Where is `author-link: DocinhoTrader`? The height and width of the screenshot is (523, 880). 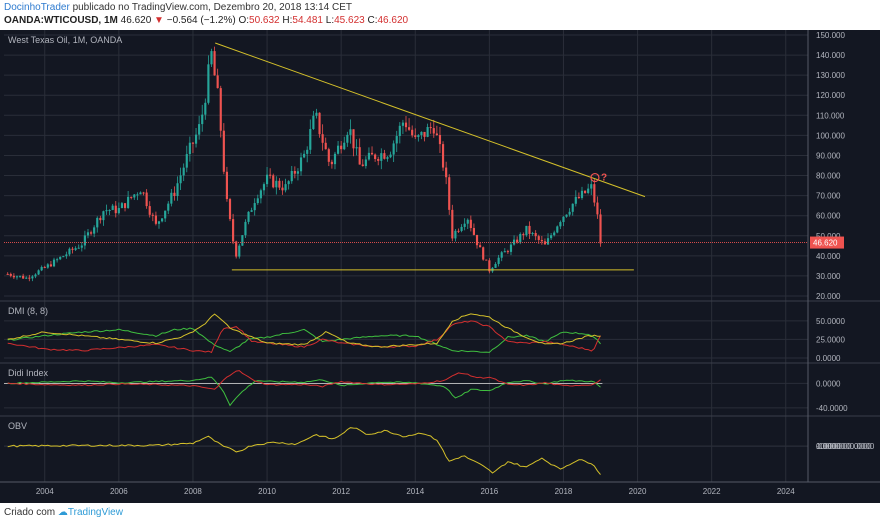
author-link: DocinhoTrader is located at coordinates (37, 7).